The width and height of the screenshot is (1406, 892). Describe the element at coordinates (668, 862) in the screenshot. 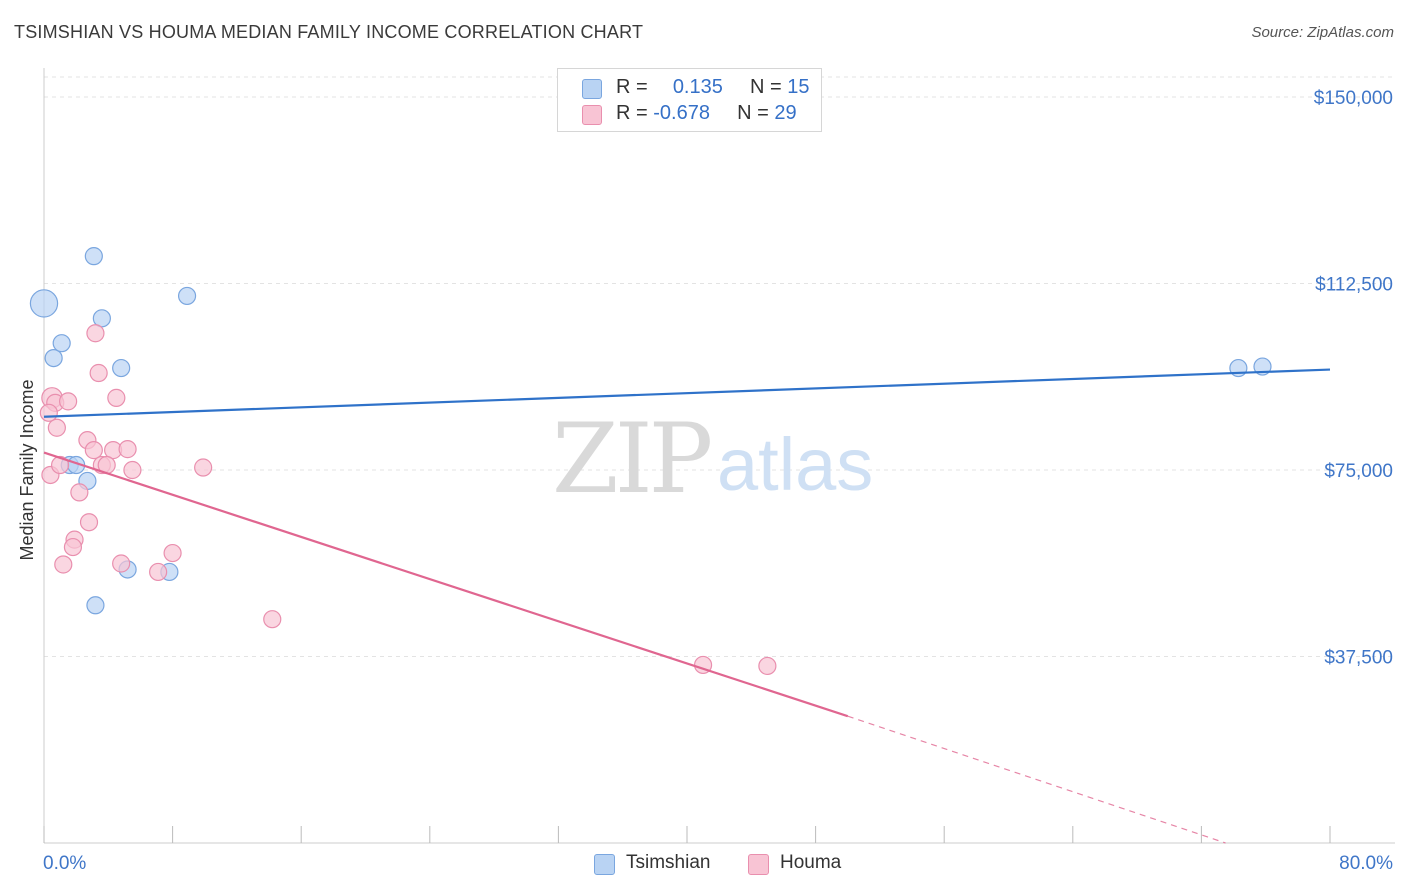

I see `tsimshian-legend-label: Tsimshian` at that location.